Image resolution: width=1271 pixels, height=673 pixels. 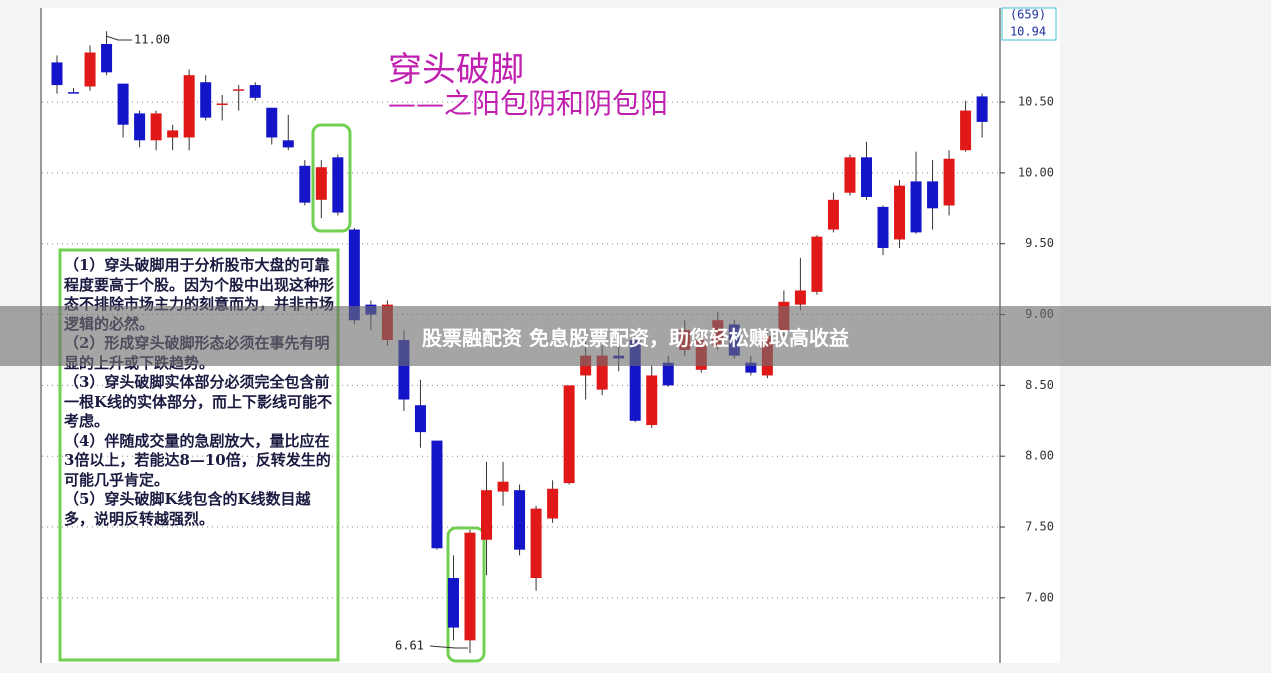 I want to click on note: （3）穿头破脚实体部分必须完全包含前一根K线的实体部分，而上下影线可能不考虑。, so click(x=198, y=401).